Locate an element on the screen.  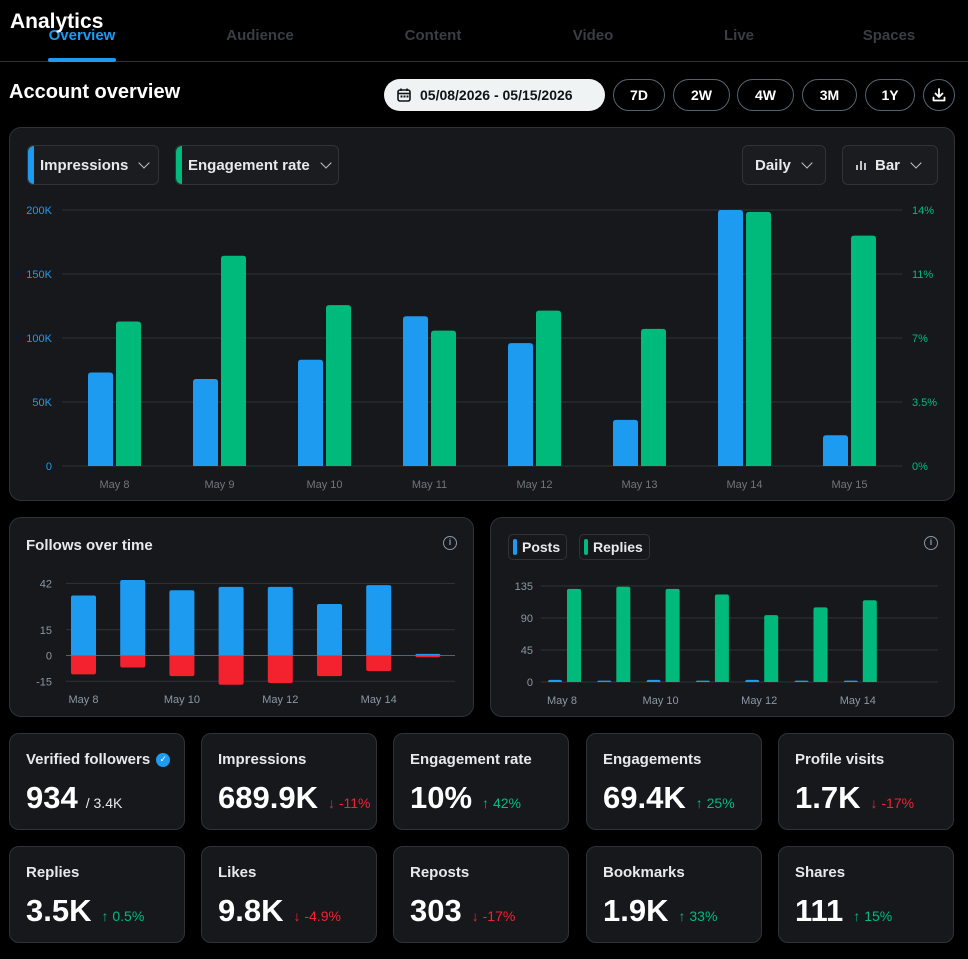
range-3m-button: 3M is located at coordinates (829, 95).